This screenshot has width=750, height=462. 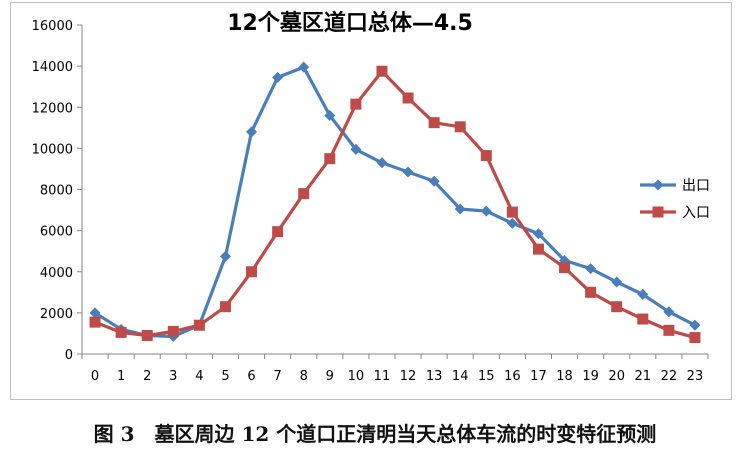 What do you see at coordinates (56, 232) in the screenshot?
I see `y-tick-label: 6000` at bounding box center [56, 232].